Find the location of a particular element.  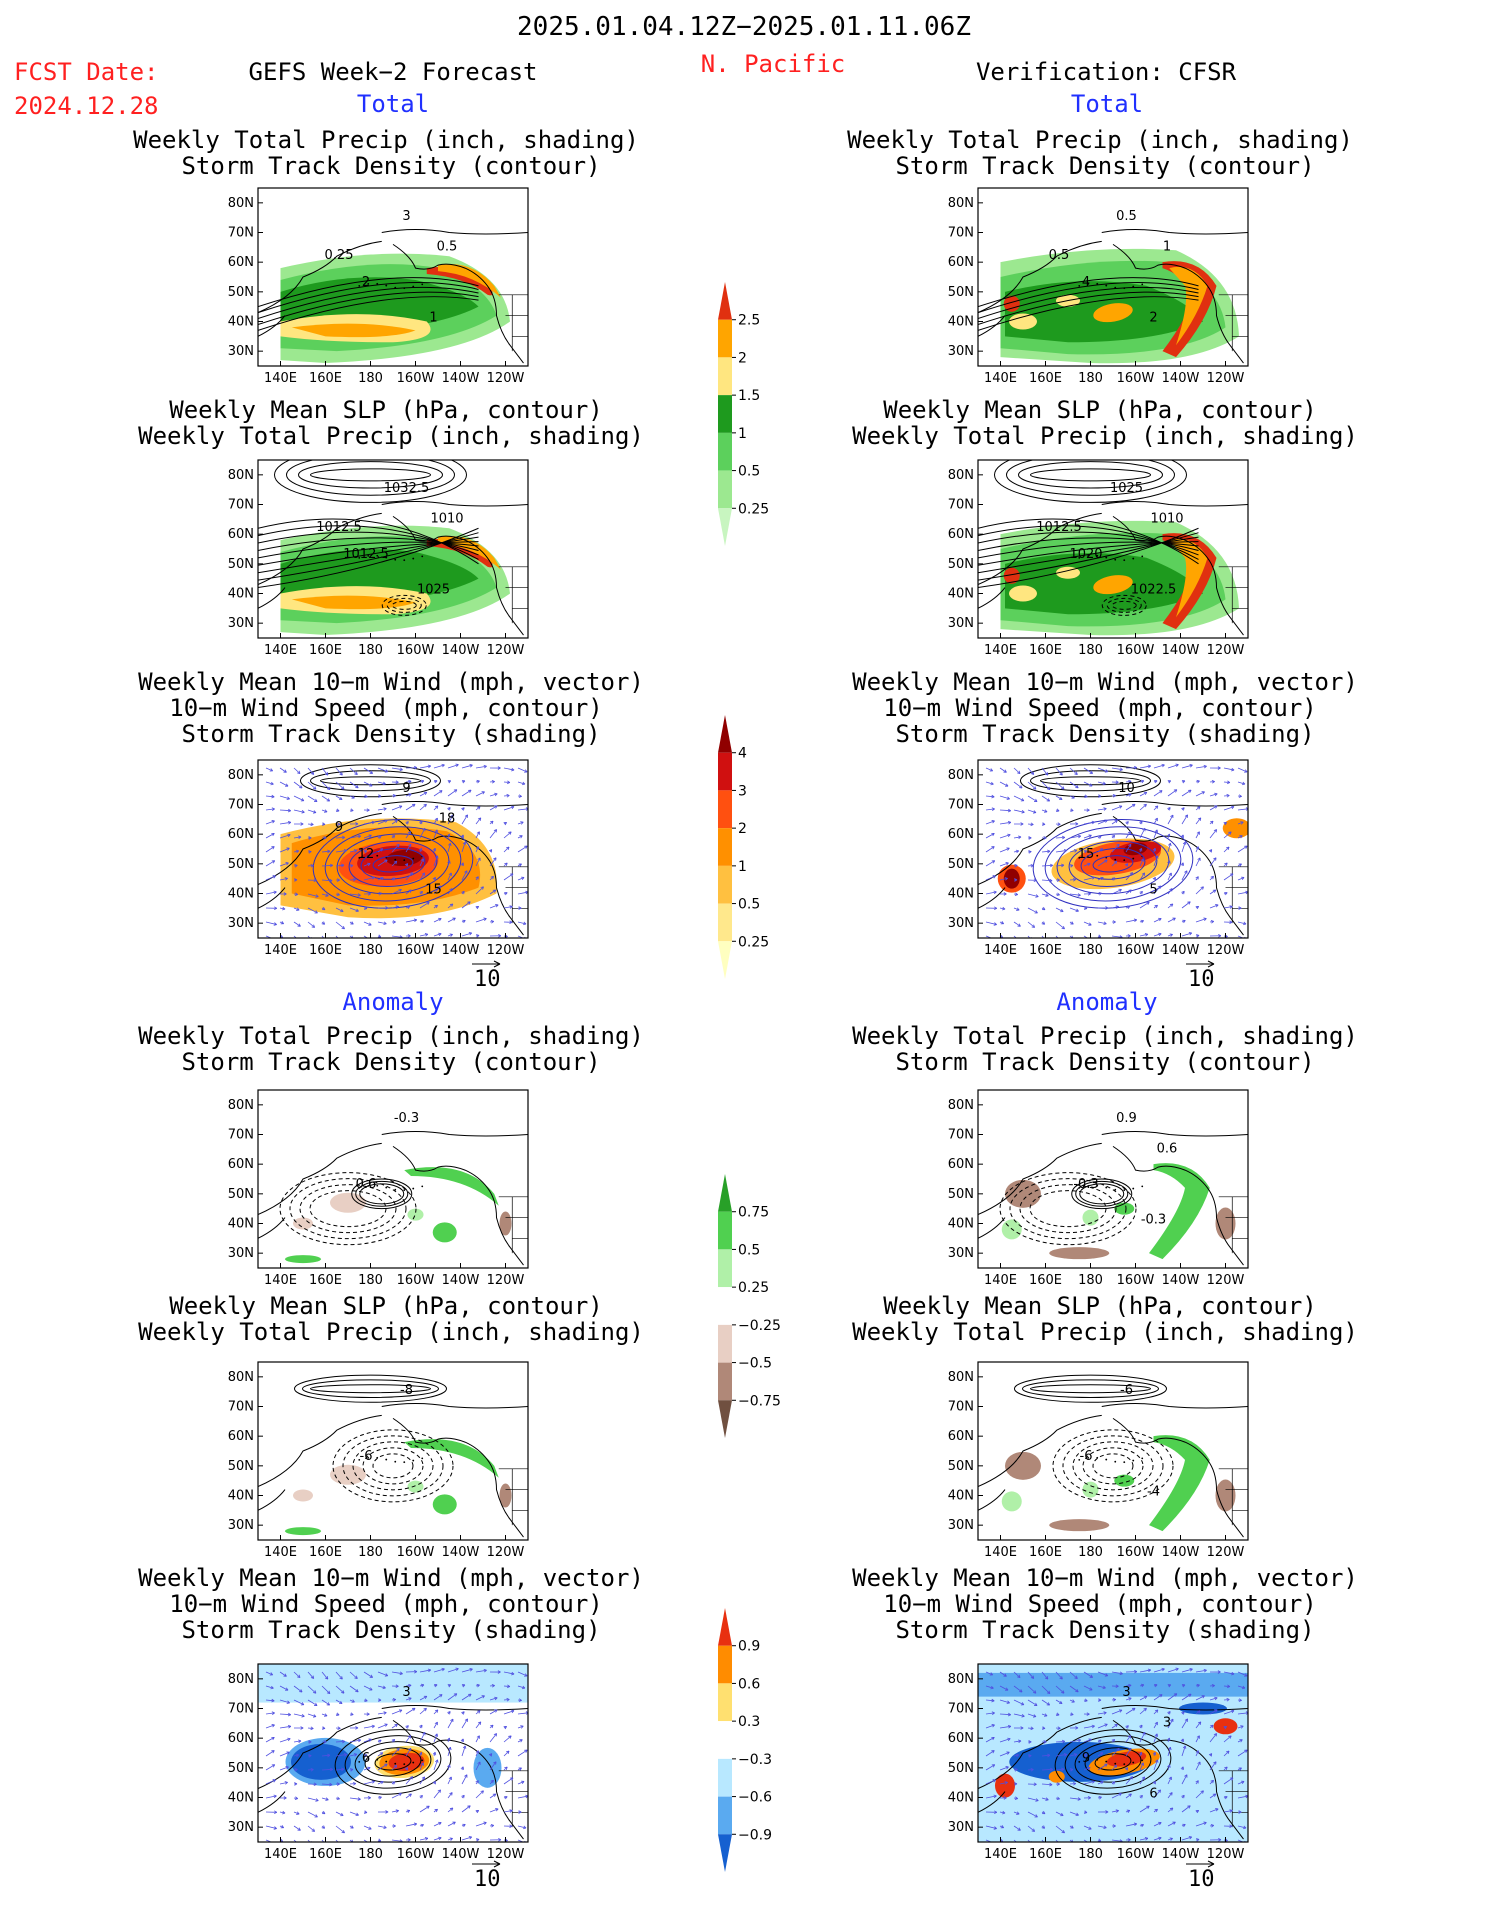

colorbar-label: 0.3 is located at coordinates (749, 1722).